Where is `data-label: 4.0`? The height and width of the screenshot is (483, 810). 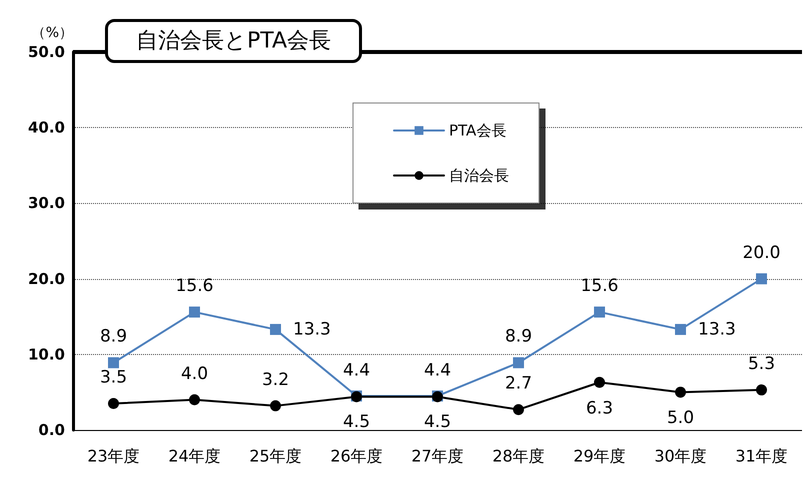
data-label: 4.0 is located at coordinates (194, 374).